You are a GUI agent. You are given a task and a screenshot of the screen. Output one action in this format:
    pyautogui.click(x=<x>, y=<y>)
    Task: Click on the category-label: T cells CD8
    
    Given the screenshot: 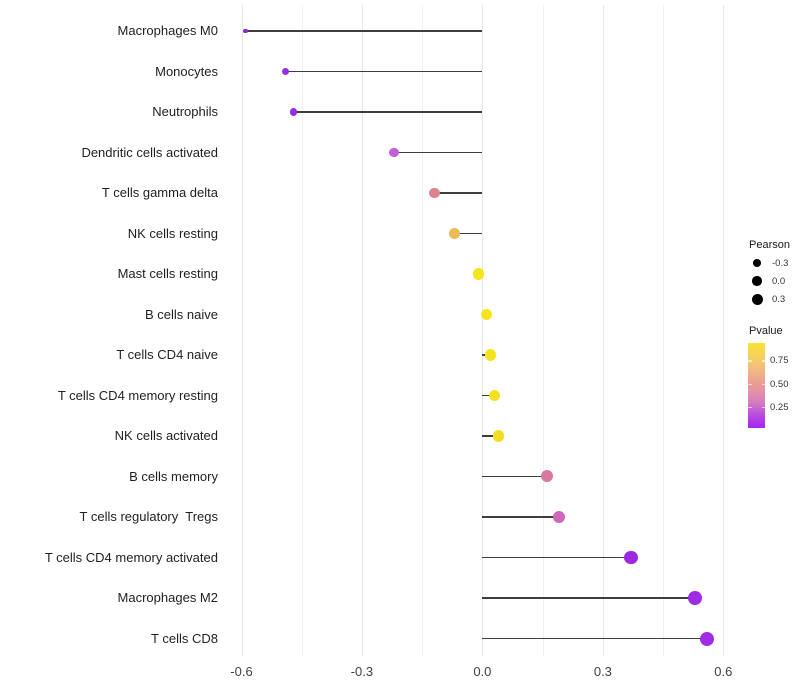 What is the action you would take?
    pyautogui.click(x=184, y=638)
    